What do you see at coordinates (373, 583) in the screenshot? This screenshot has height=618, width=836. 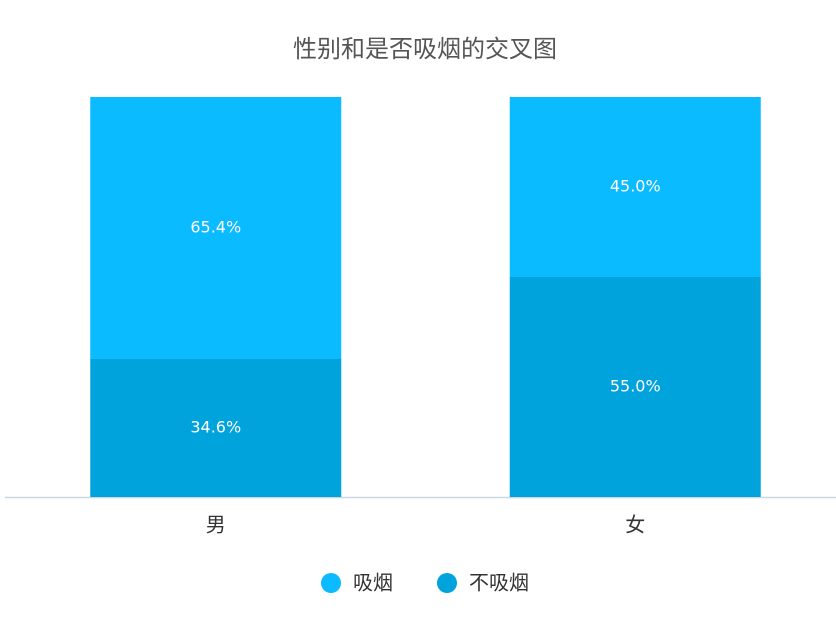 I see `legend-label: 吸烟` at bounding box center [373, 583].